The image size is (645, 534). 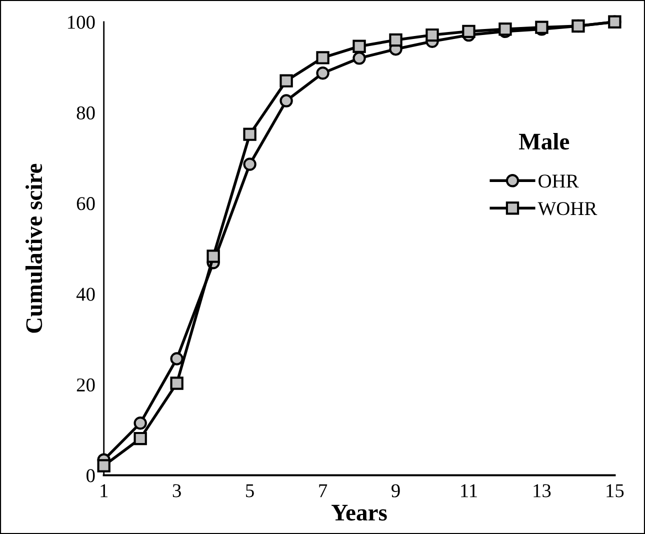 I want to click on x-tick-label: 3, so click(x=176, y=491).